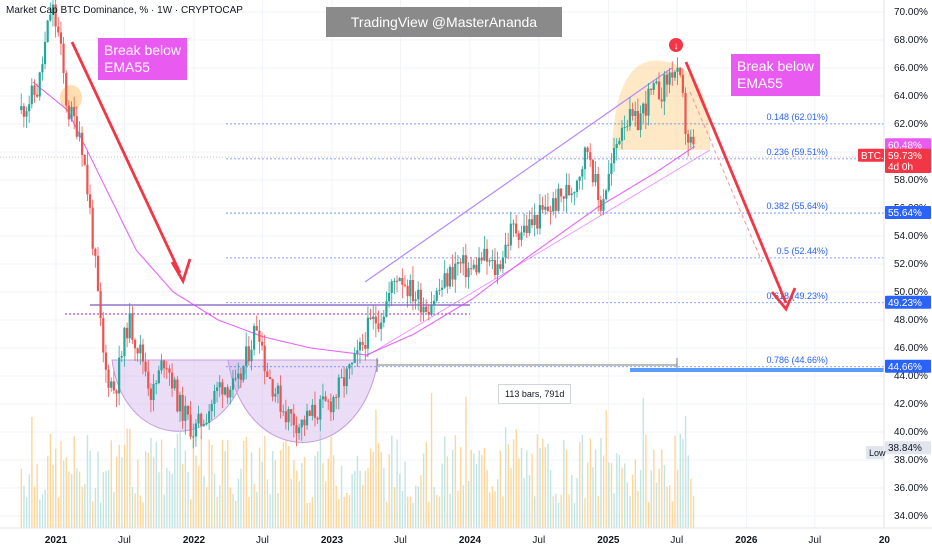  I want to click on price-tick-label: 50.00%, so click(911, 292).